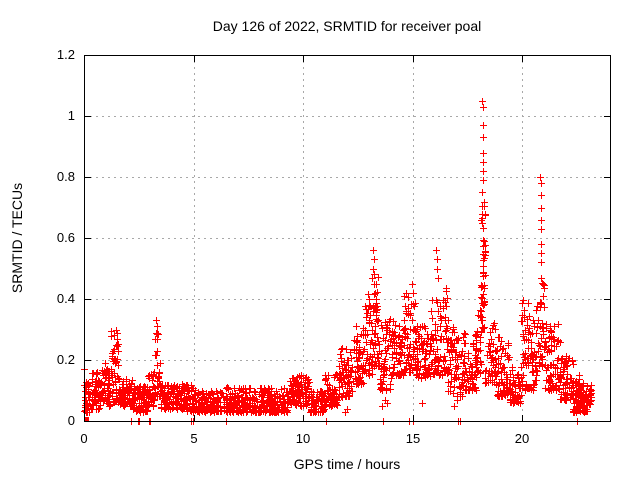  I want to click on y-tick-label: 0, so click(71, 420).